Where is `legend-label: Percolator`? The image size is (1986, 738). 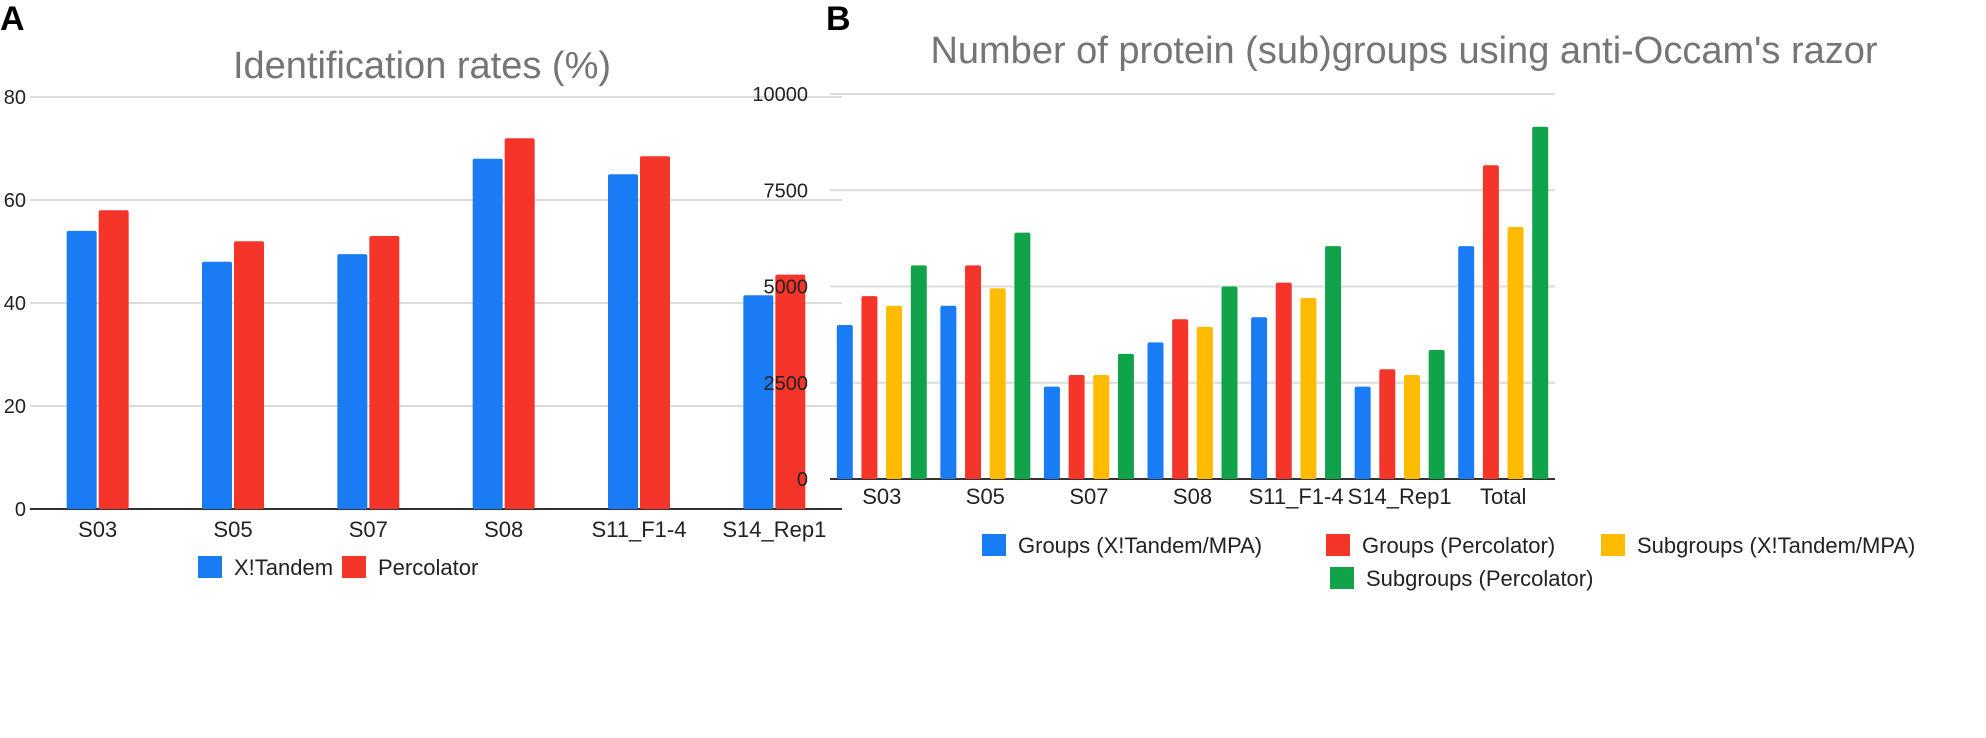
legend-label: Percolator is located at coordinates (428, 567).